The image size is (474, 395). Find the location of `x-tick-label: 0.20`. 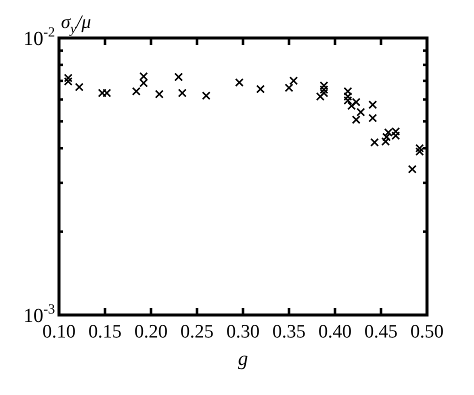

x-tick-label: 0.20 is located at coordinates (151, 331).